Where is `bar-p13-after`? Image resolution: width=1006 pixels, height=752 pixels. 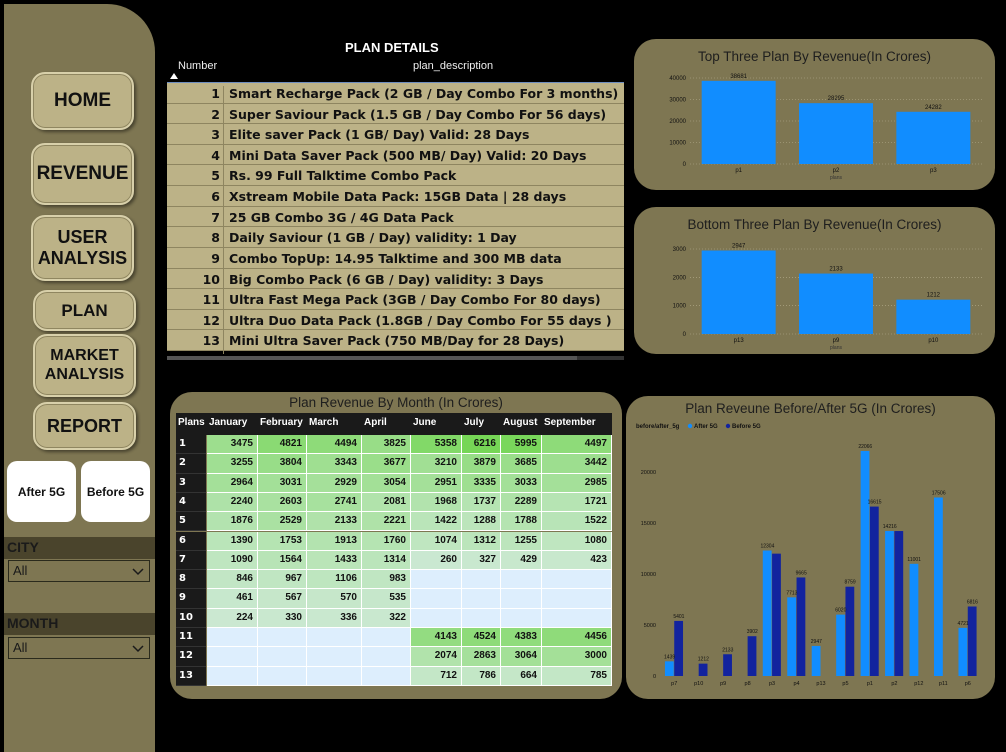
bar-p13-after is located at coordinates (816, 660).